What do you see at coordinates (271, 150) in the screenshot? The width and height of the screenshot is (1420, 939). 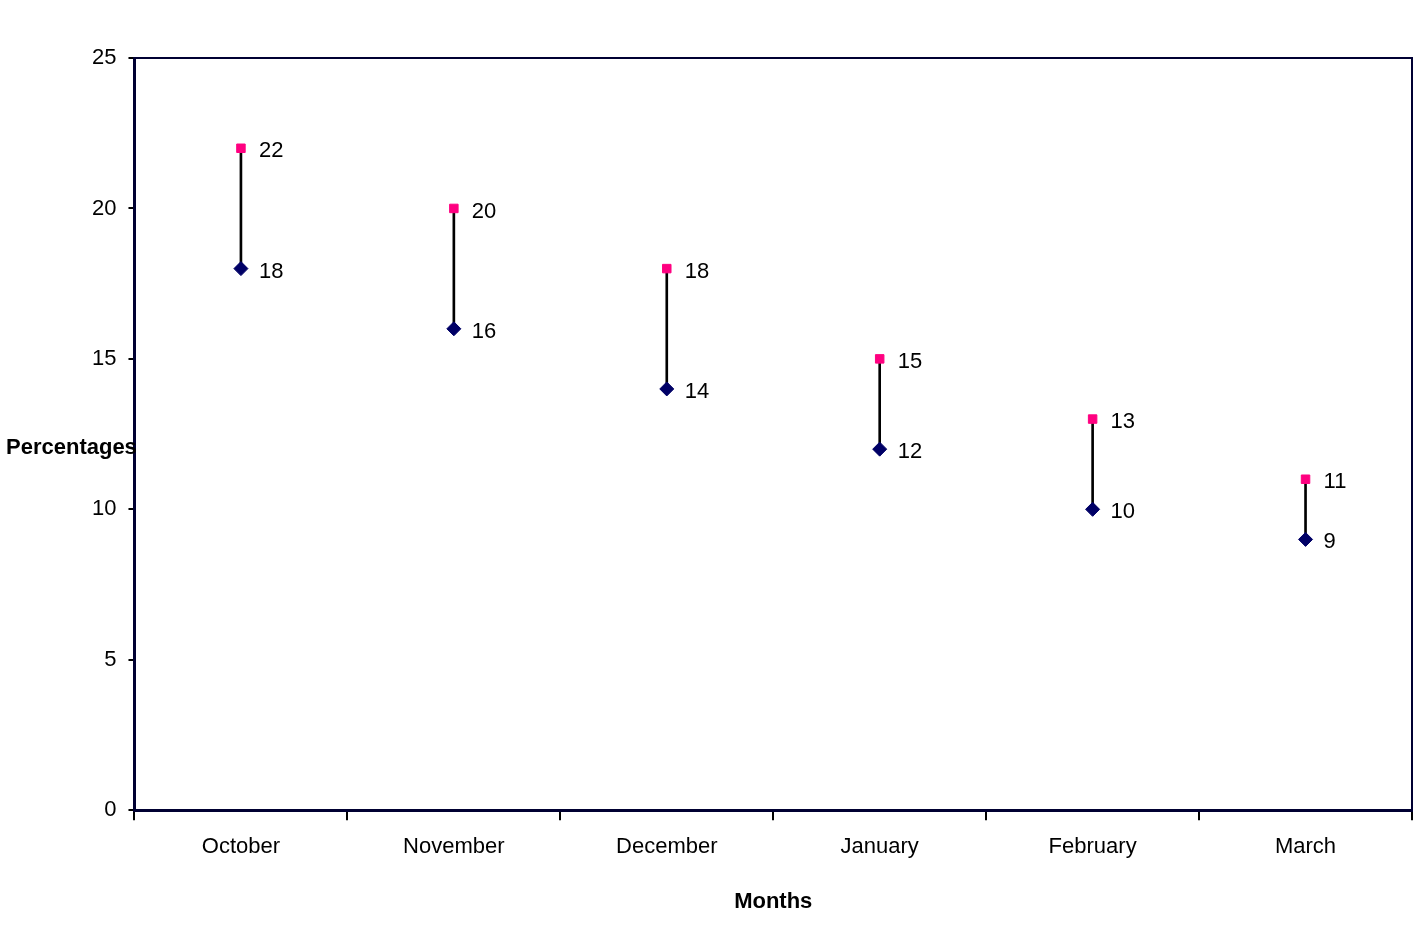 I see `data-label: 22` at bounding box center [271, 150].